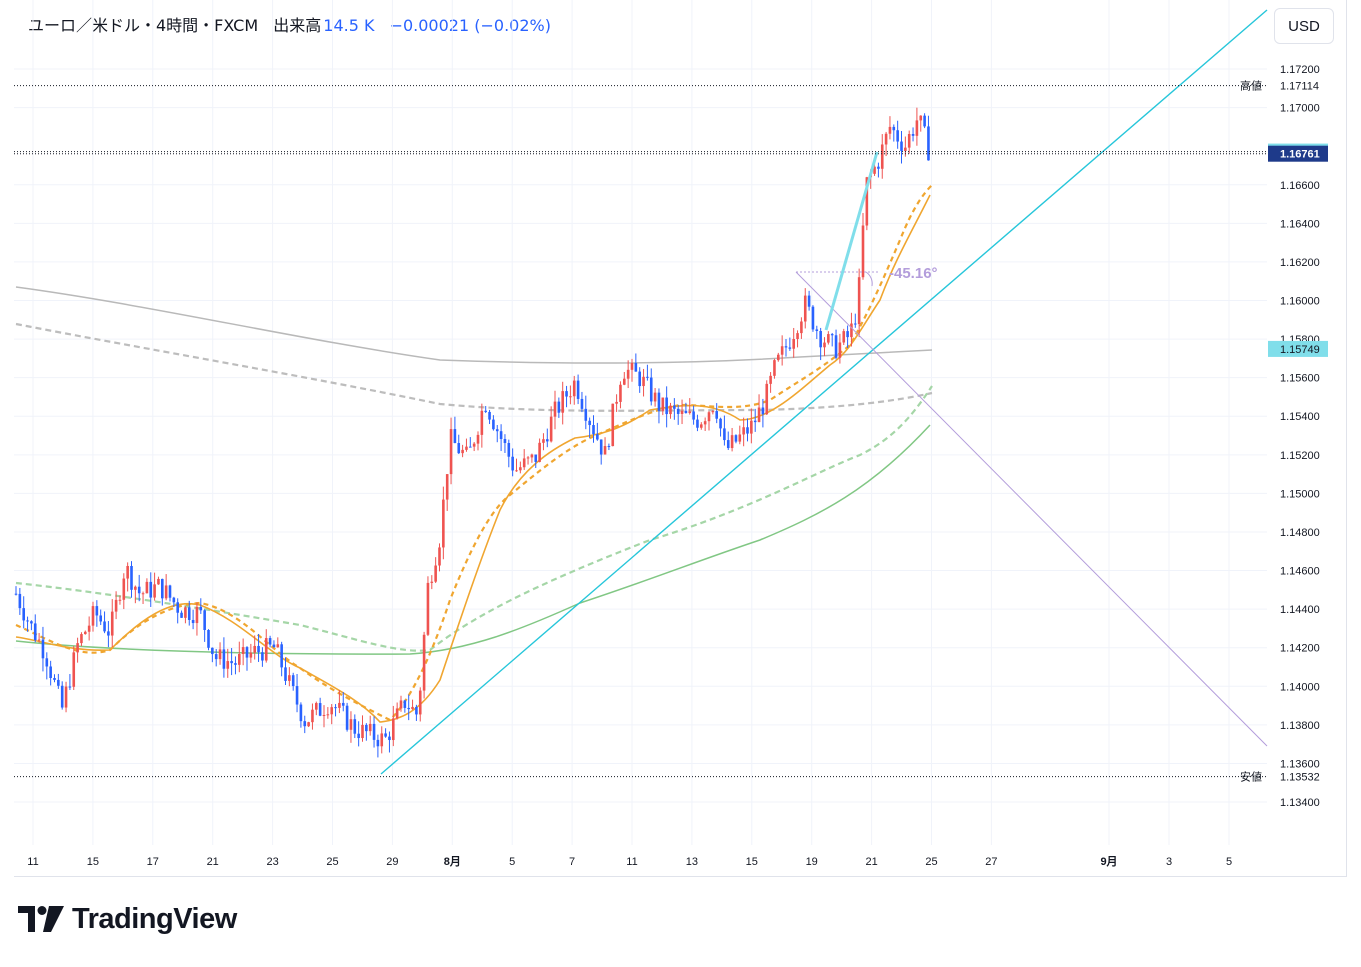  Describe the element at coordinates (1169, 862) in the screenshot. I see `time-tick-label: 3` at that location.